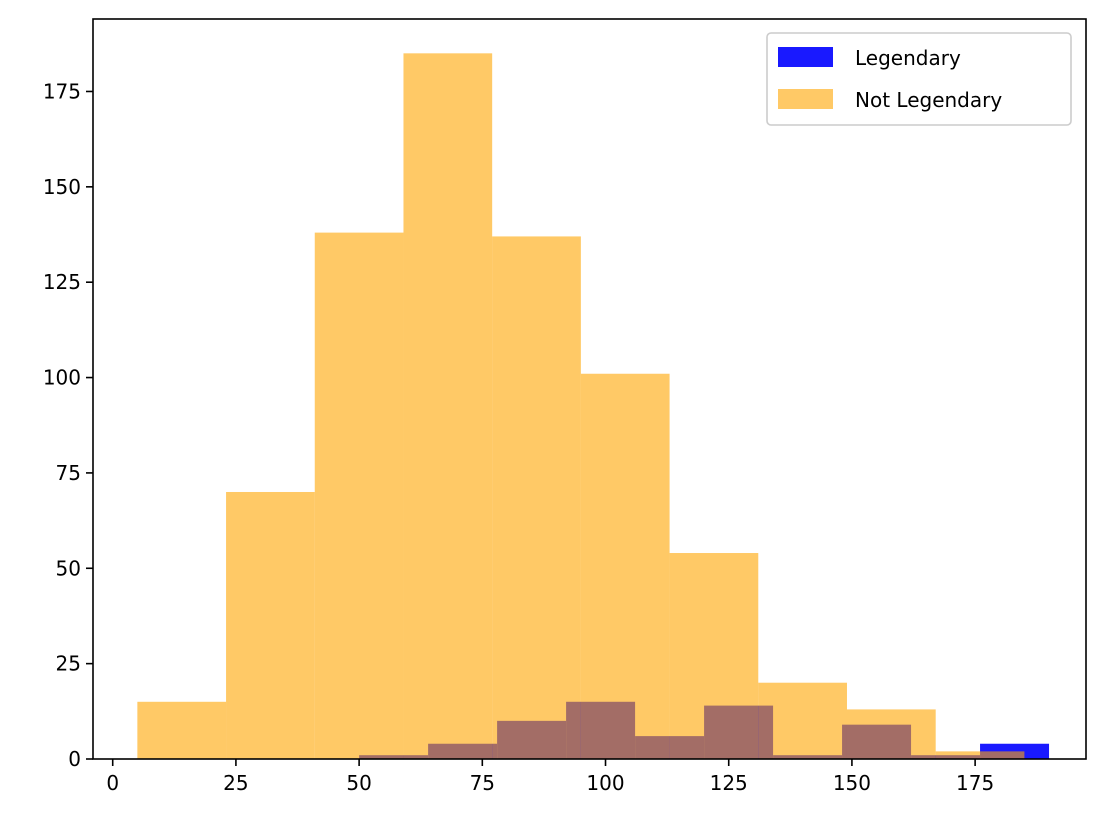  Describe the element at coordinates (550, 777) in the screenshot. I see `x-axis: 0 25 50 75 100 125 150 175` at that location.